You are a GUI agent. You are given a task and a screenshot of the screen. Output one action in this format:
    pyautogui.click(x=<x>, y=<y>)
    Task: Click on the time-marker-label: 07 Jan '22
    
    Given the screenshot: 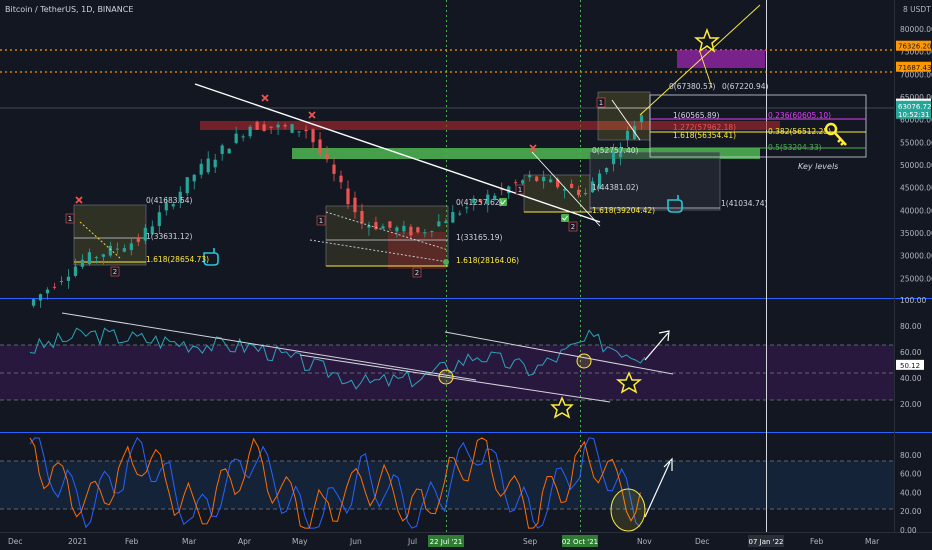 What is the action you would take?
    pyautogui.click(x=766, y=542)
    